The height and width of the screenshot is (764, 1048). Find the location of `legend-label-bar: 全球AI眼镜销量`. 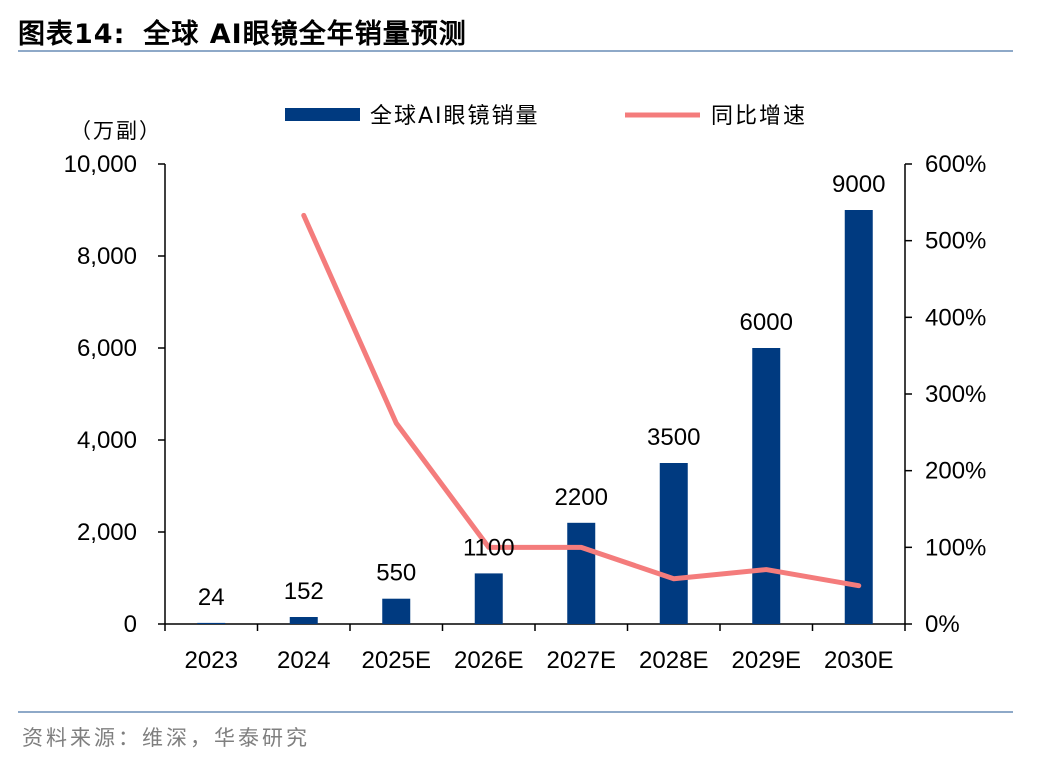

legend-label-bar: 全球AI眼镜销量 is located at coordinates (455, 116).